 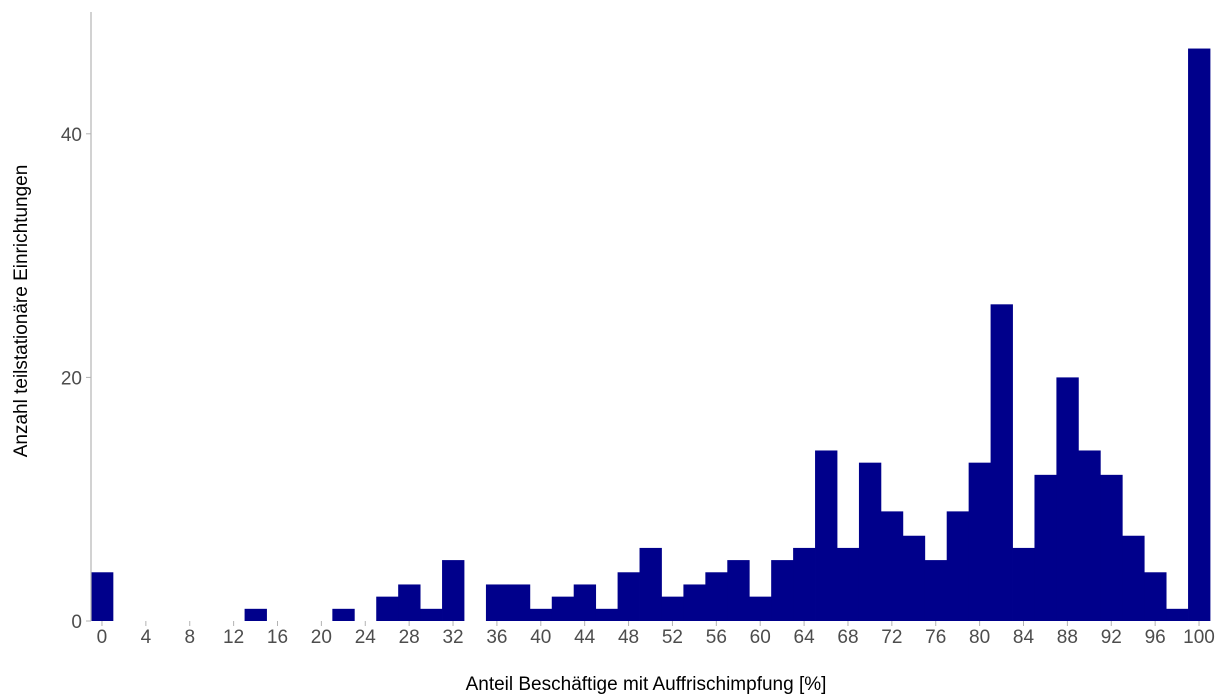 What do you see at coordinates (1067, 637) in the screenshot?
I see `x-tick-label: 88` at bounding box center [1067, 637].